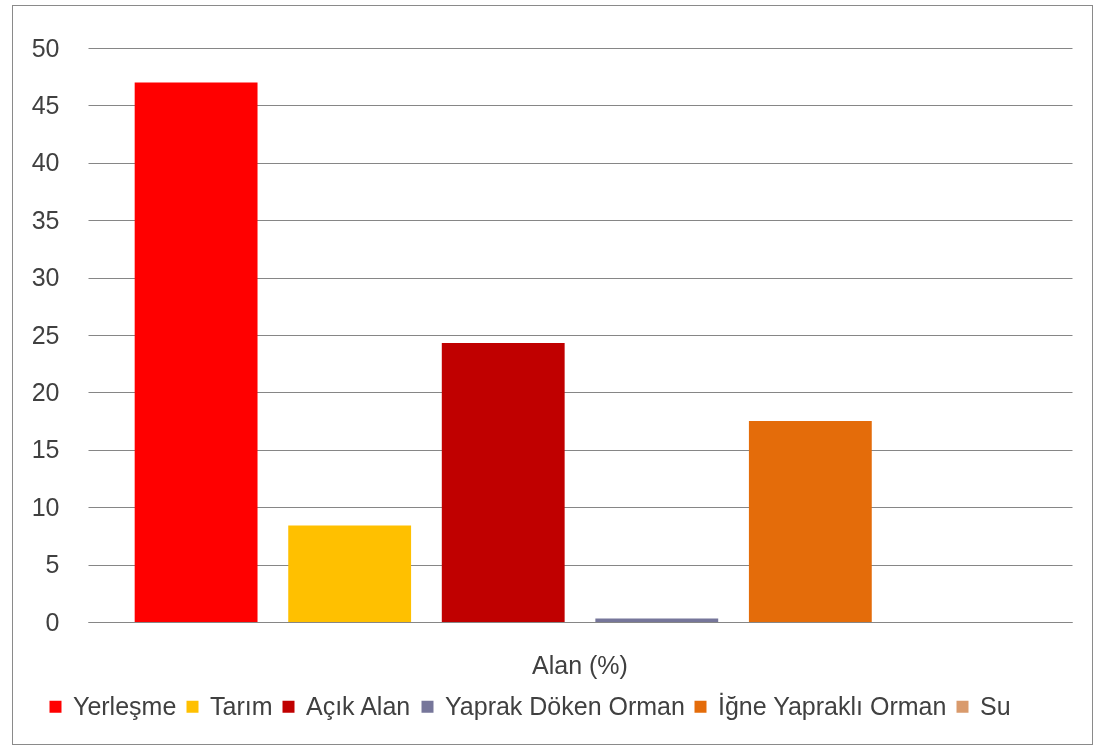 Image resolution: width=1099 pixels, height=755 pixels. Describe the element at coordinates (832, 705) in the screenshot. I see `legend-label: İğne Yapraklı Orman` at that location.